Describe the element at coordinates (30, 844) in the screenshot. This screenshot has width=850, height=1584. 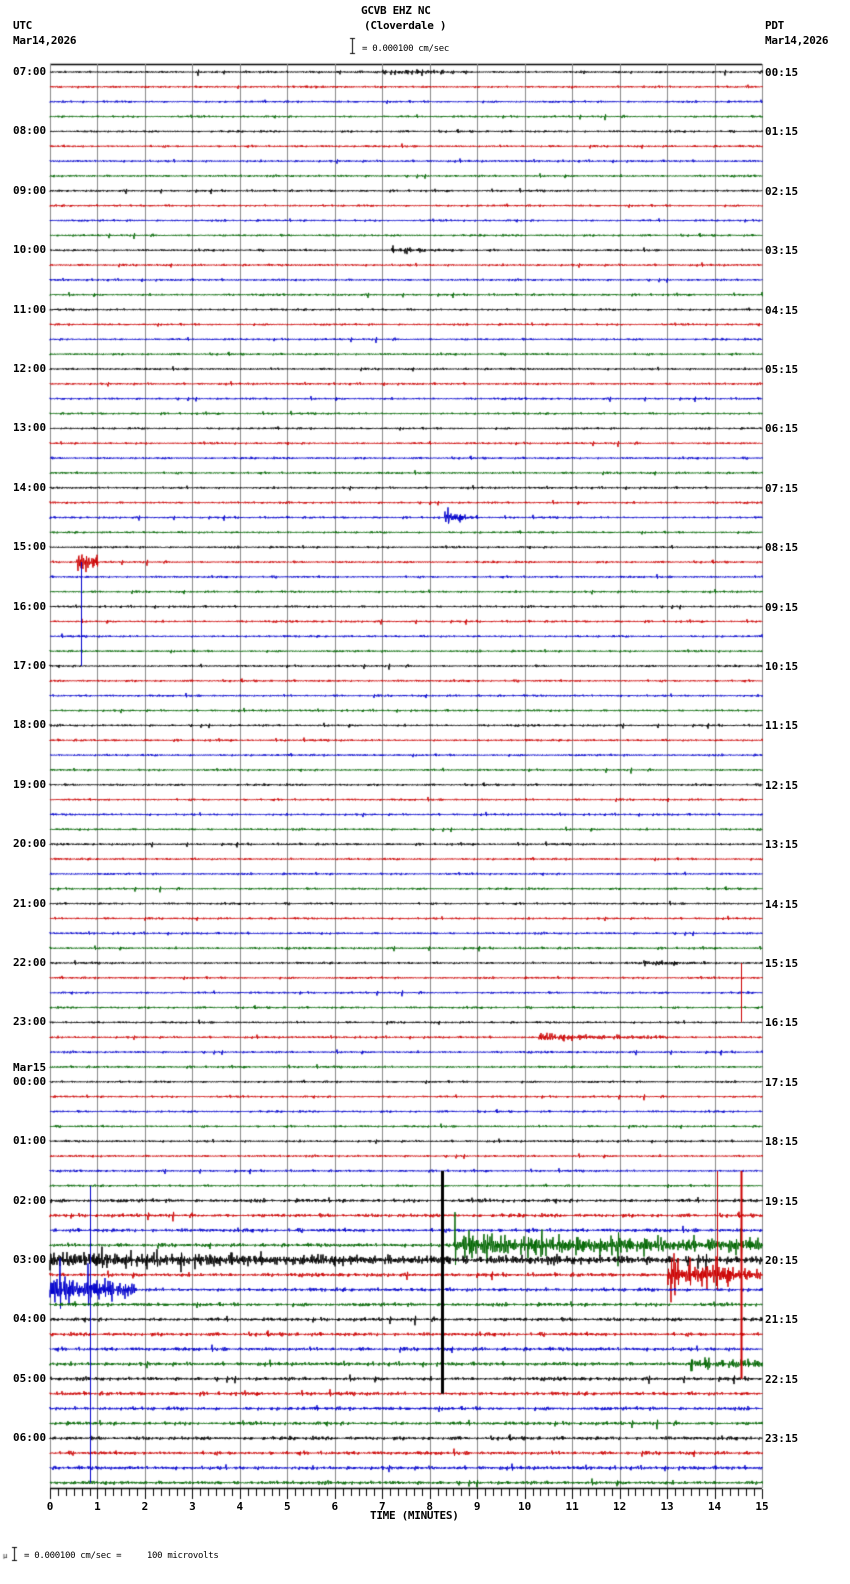
I see `utc-hour-label: 20:00` at that location.